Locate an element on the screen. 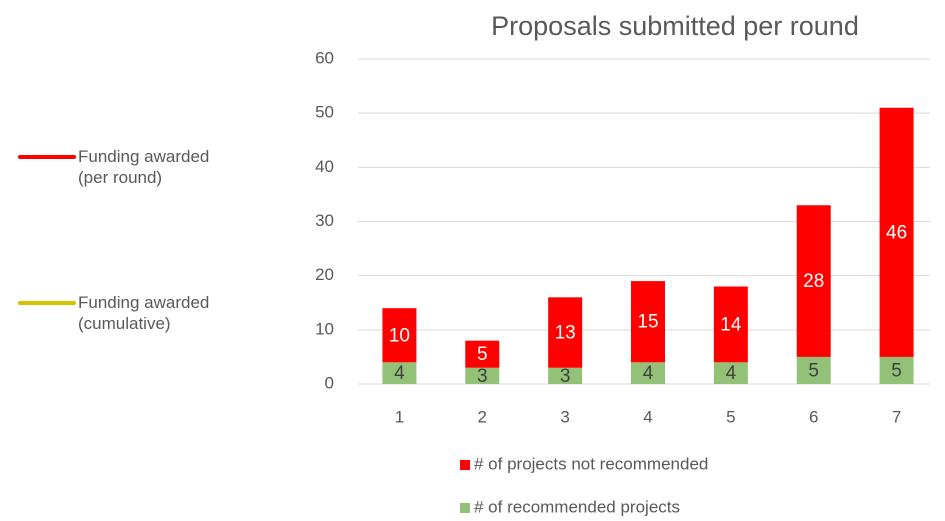  y-tick-label: 30 is located at coordinates (324, 220).